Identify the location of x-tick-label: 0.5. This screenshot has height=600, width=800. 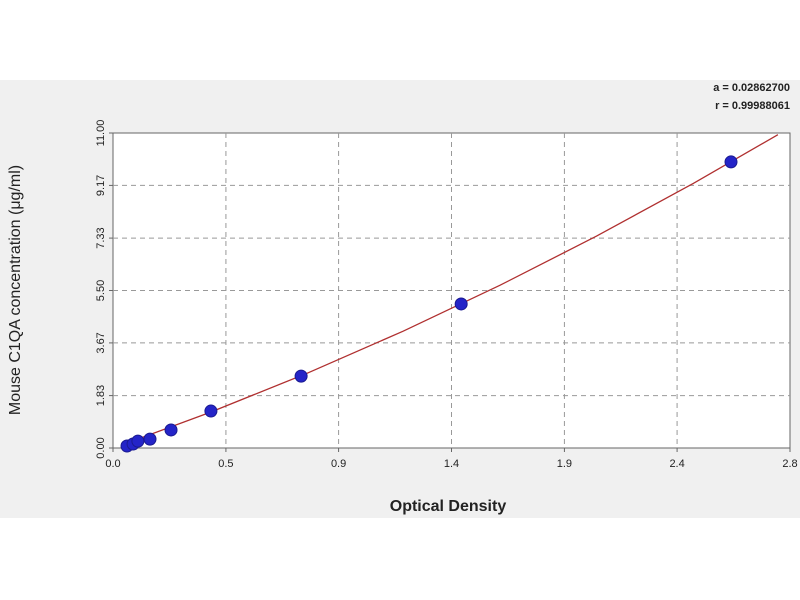
(225, 464).